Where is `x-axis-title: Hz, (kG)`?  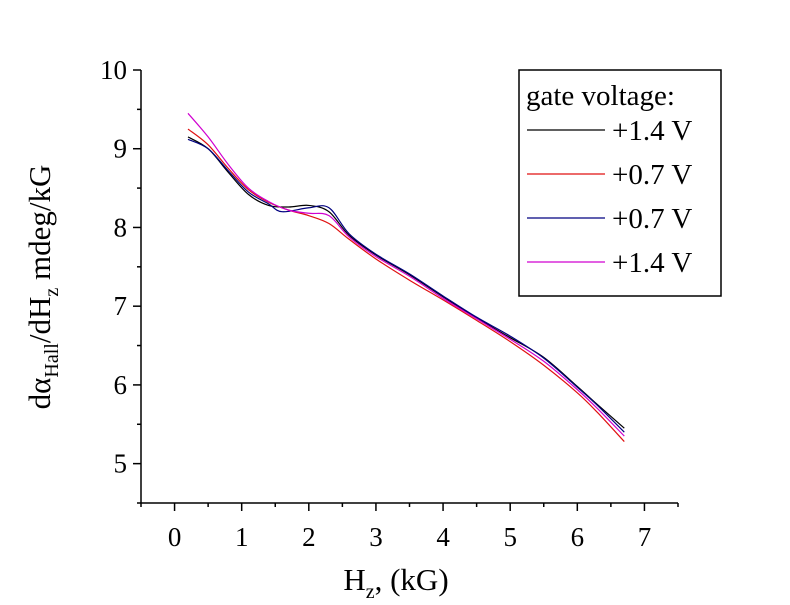 x-axis-title: Hz, (kG) is located at coordinates (395, 582).